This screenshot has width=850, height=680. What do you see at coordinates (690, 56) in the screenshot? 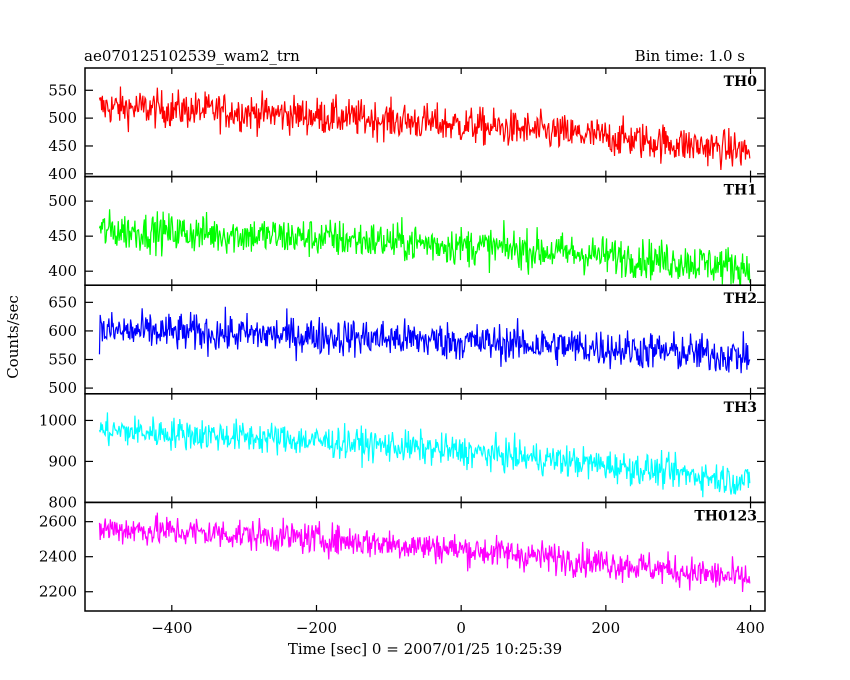
I see `bin-time-label: Bin time: 1.0 s` at bounding box center [690, 56].